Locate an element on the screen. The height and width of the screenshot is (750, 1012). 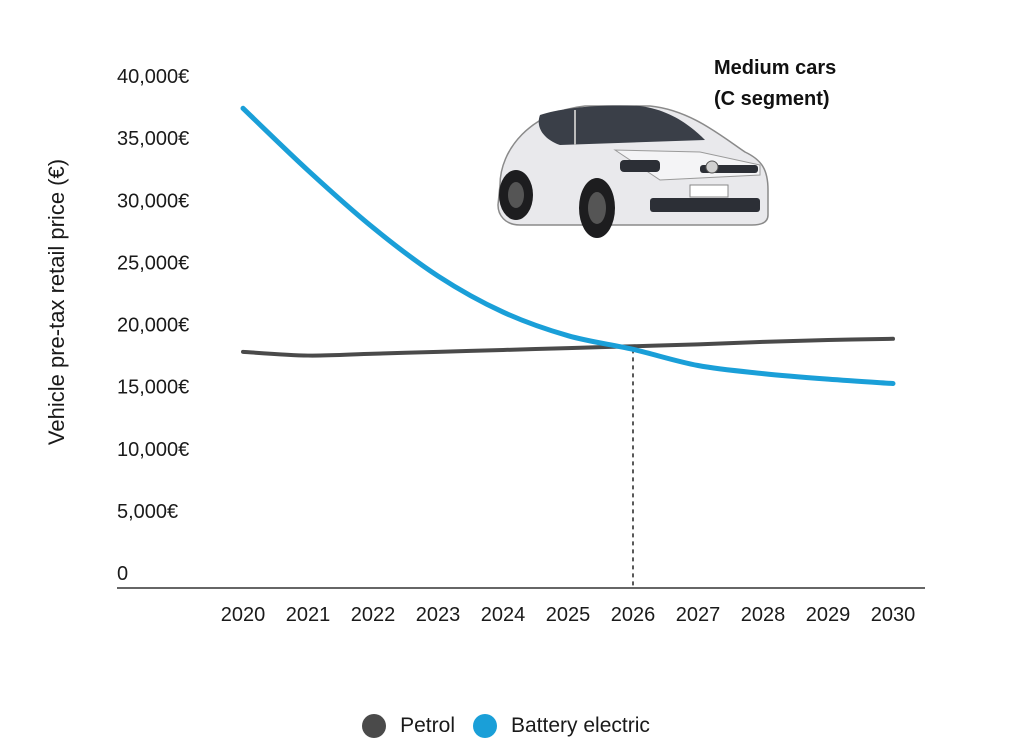
y-tick-label: 15,000€ is located at coordinates (153, 388).